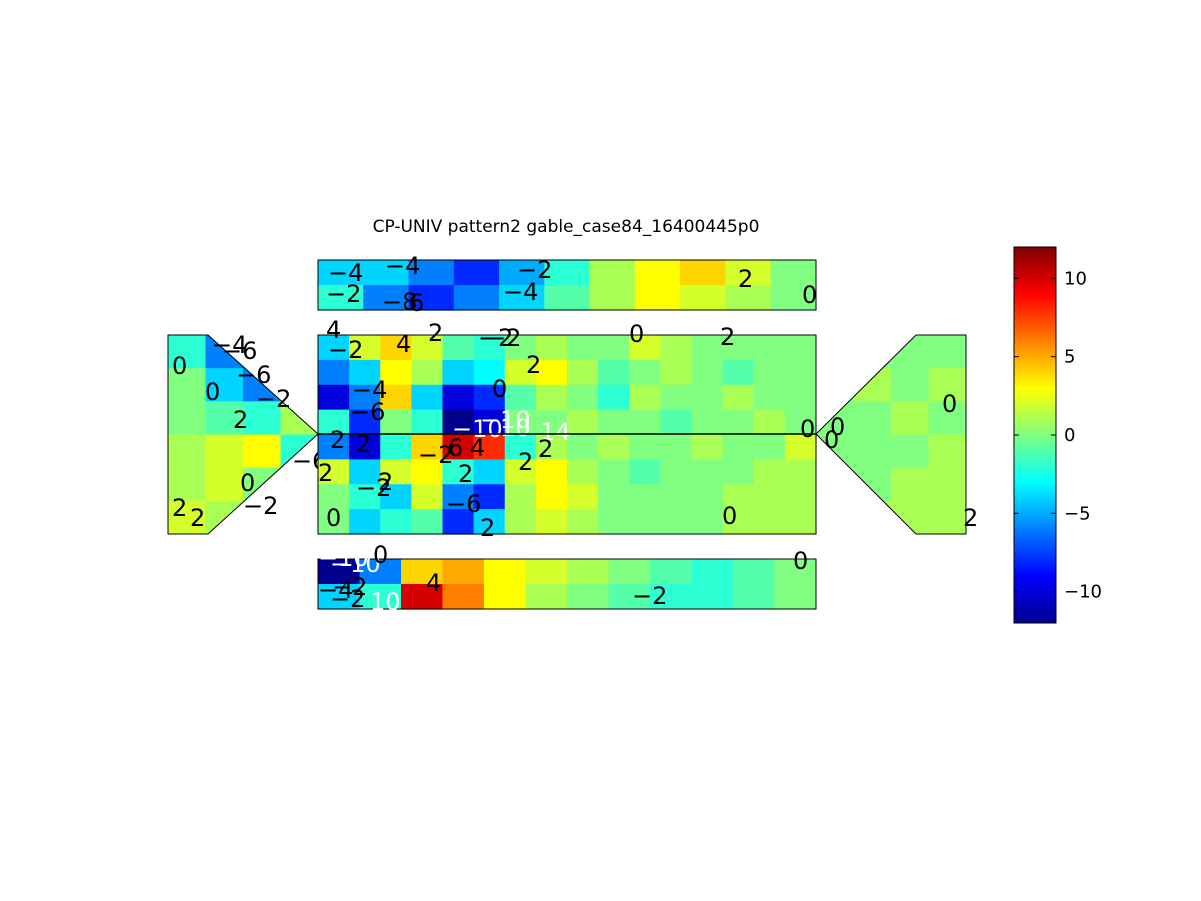 The image size is (1201, 901). I want to click on colorbar-tick-label: 0, so click(1069, 435).